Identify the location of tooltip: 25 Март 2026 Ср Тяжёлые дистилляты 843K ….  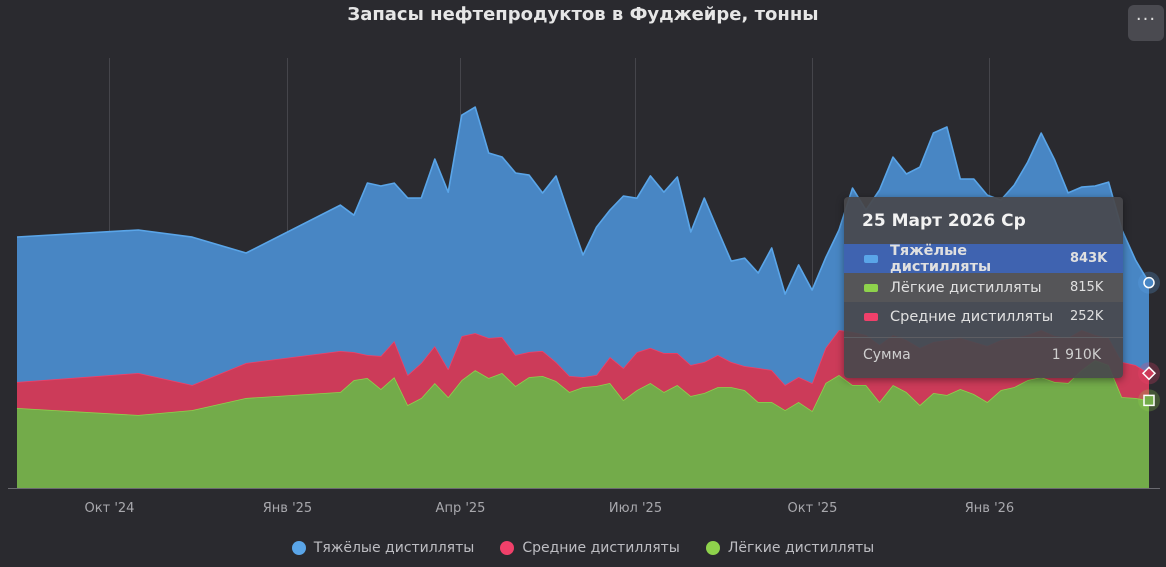
(983, 287).